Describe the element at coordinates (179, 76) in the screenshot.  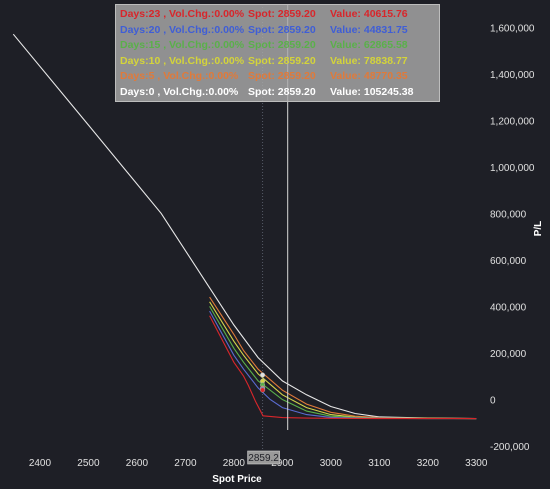
I see `legend-days: Days:5 , Vol.Chg.:0.00%` at that location.